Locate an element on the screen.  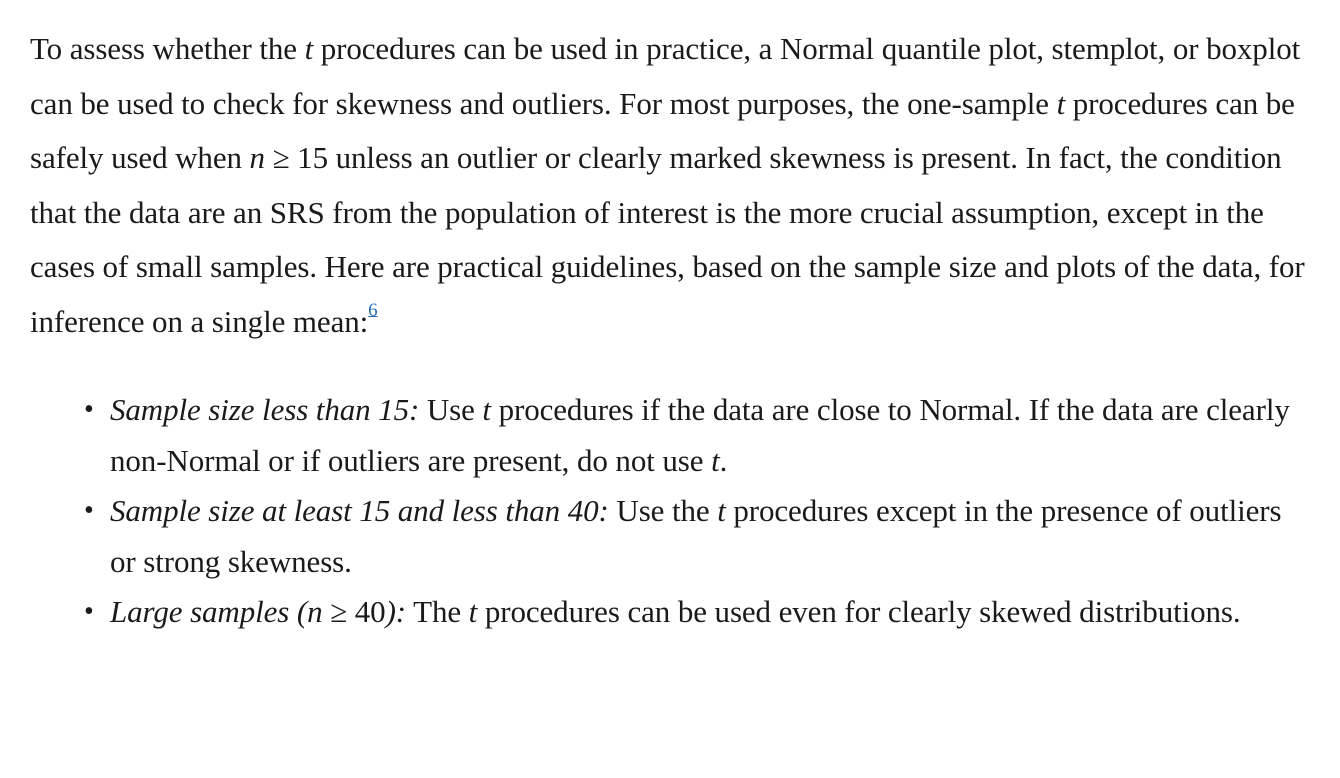
list-item-lead: Large samples ( is located at coordinates (209, 611).